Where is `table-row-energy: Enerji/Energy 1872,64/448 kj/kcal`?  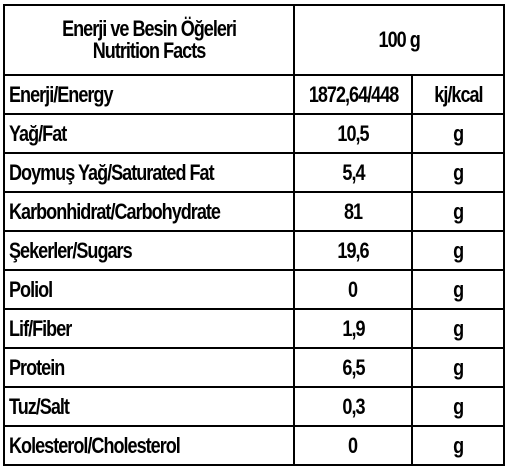
table-row-energy: Enerji/Energy 1872,64/448 kj/kcal is located at coordinates (254, 94).